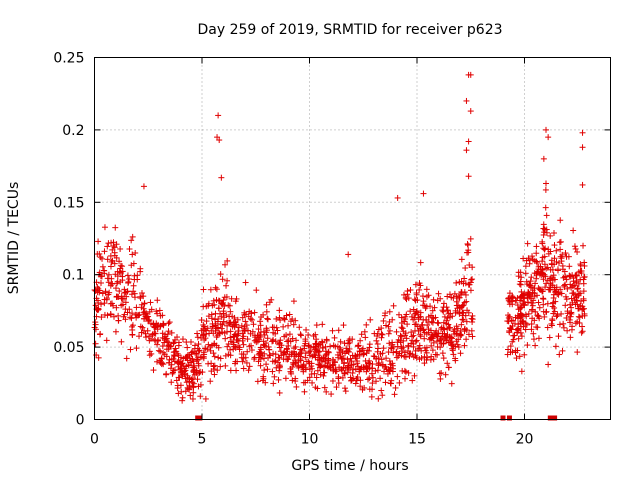 This screenshot has height=480, width=640. I want to click on y-tick-label: 0, so click(80, 421).